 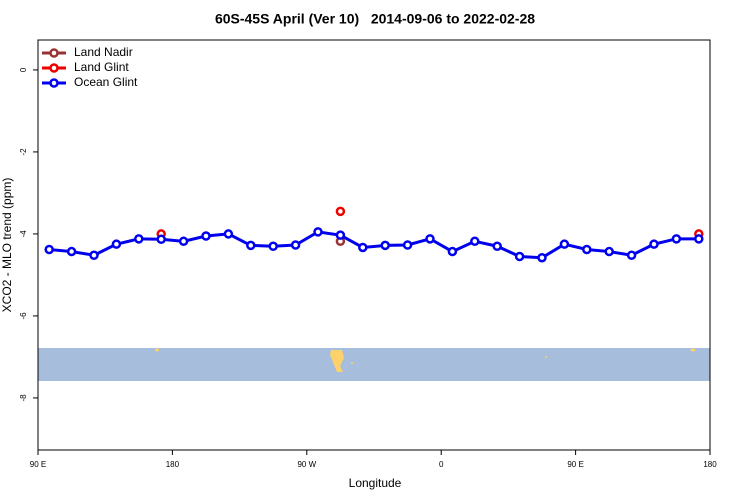 I want to click on y-tick-label: -4, so click(x=23, y=234).